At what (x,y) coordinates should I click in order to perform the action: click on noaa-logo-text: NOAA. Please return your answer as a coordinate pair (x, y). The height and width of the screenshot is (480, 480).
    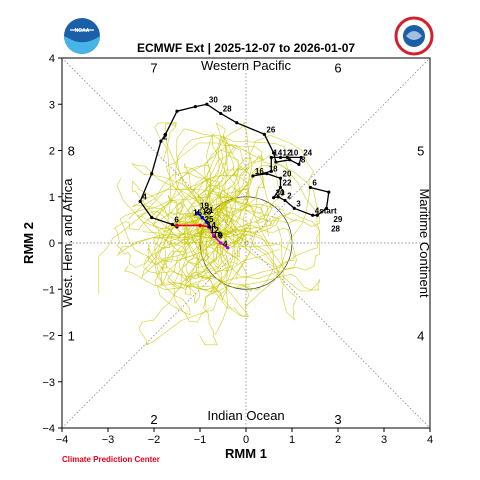
    Looking at the image, I should click on (82, 31).